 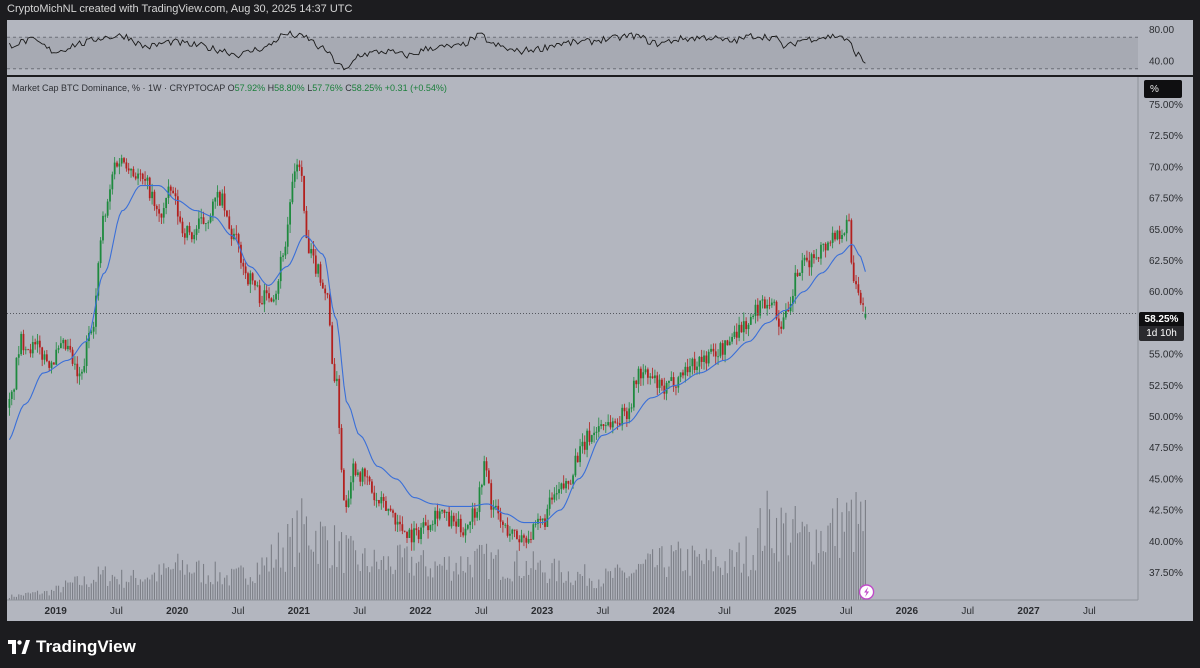 What do you see at coordinates (19, 647) in the screenshot?
I see `tradingview-logo-icon` at bounding box center [19, 647].